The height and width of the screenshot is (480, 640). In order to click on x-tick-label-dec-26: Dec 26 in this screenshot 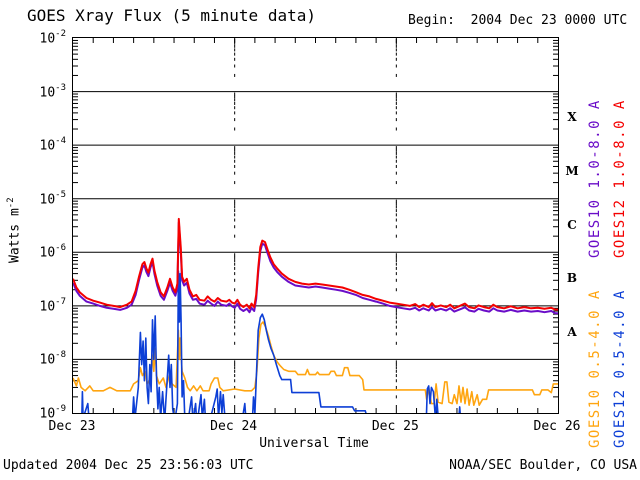, I will do `click(557, 426)`.